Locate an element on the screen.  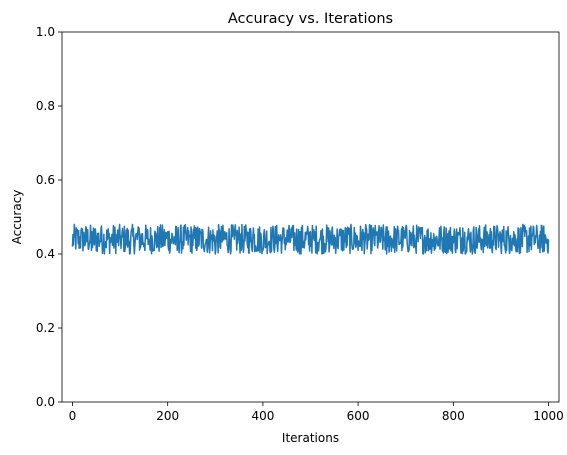
y-tick-label: 0.0 is located at coordinates (45, 402).